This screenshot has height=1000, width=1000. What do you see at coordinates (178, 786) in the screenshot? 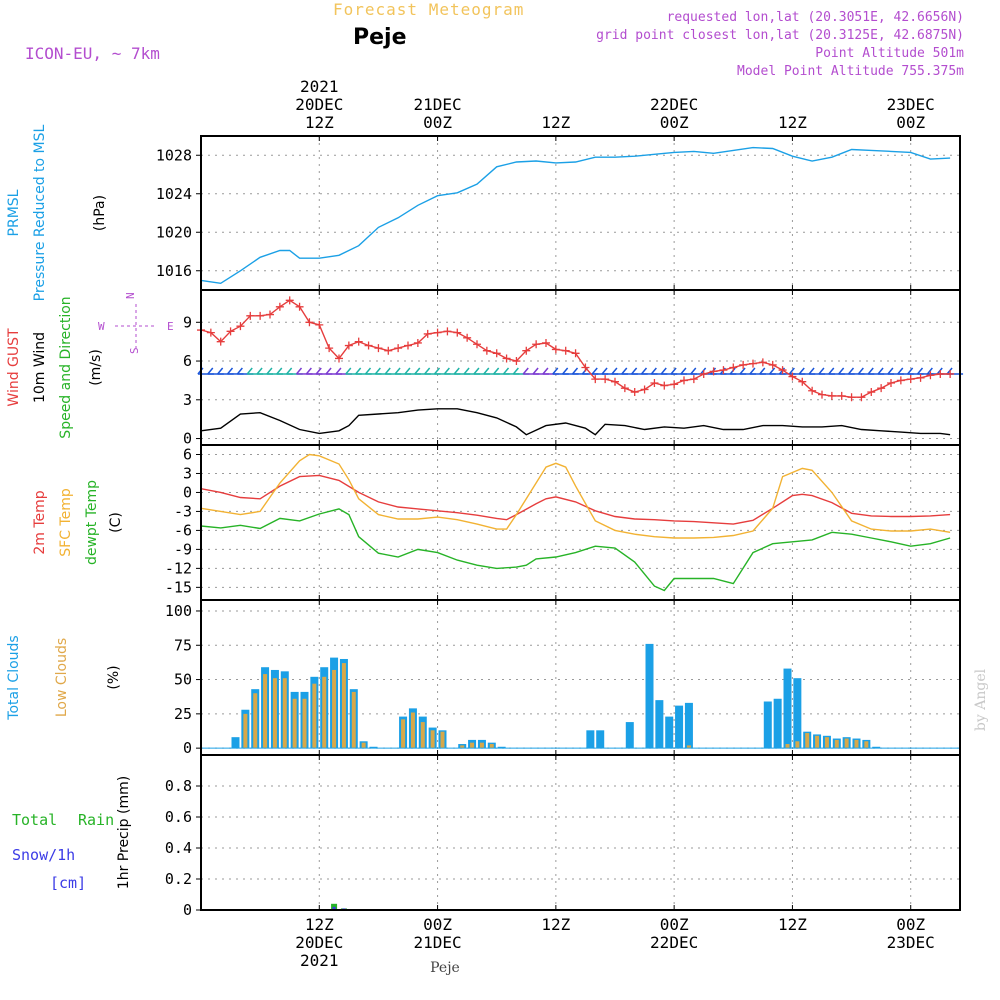
I see `y-tick-label: 0.8` at bounding box center [178, 786].